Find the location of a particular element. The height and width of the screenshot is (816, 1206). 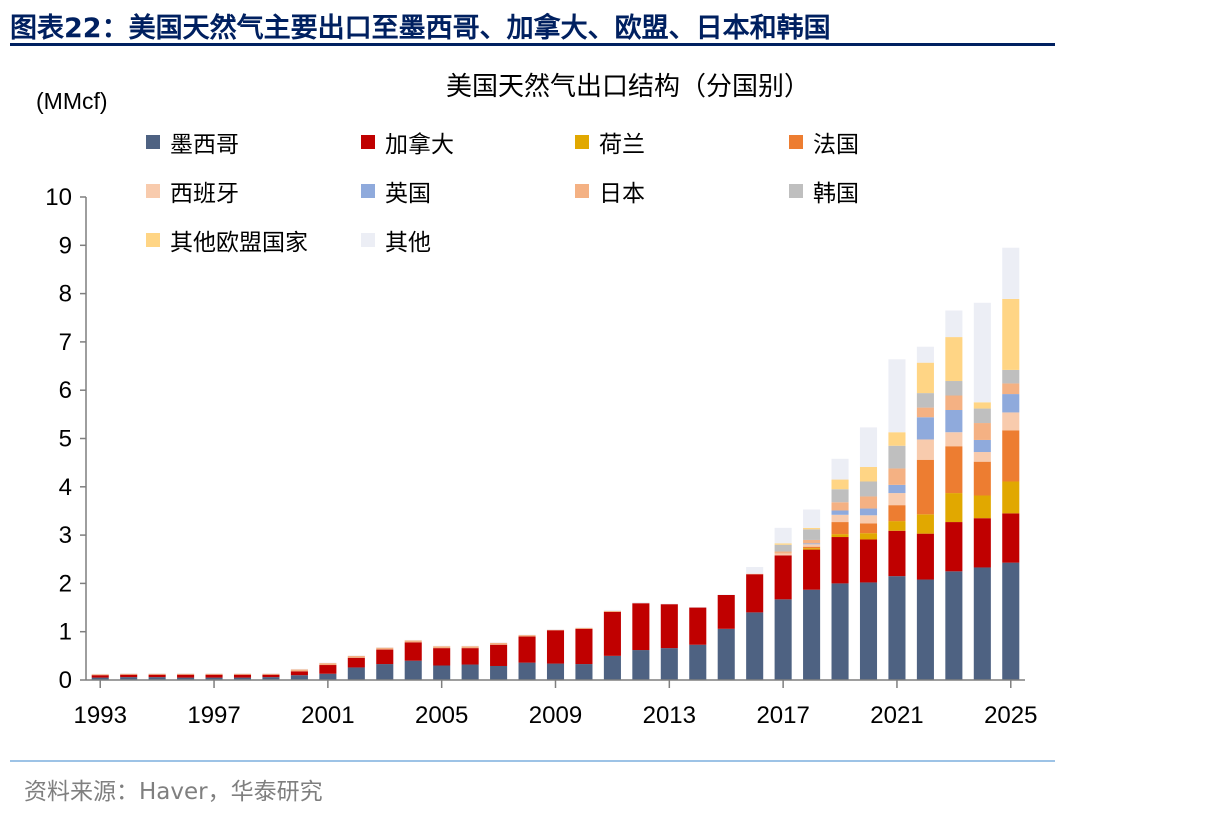

x-tick-label: 1997 is located at coordinates (213, 715).